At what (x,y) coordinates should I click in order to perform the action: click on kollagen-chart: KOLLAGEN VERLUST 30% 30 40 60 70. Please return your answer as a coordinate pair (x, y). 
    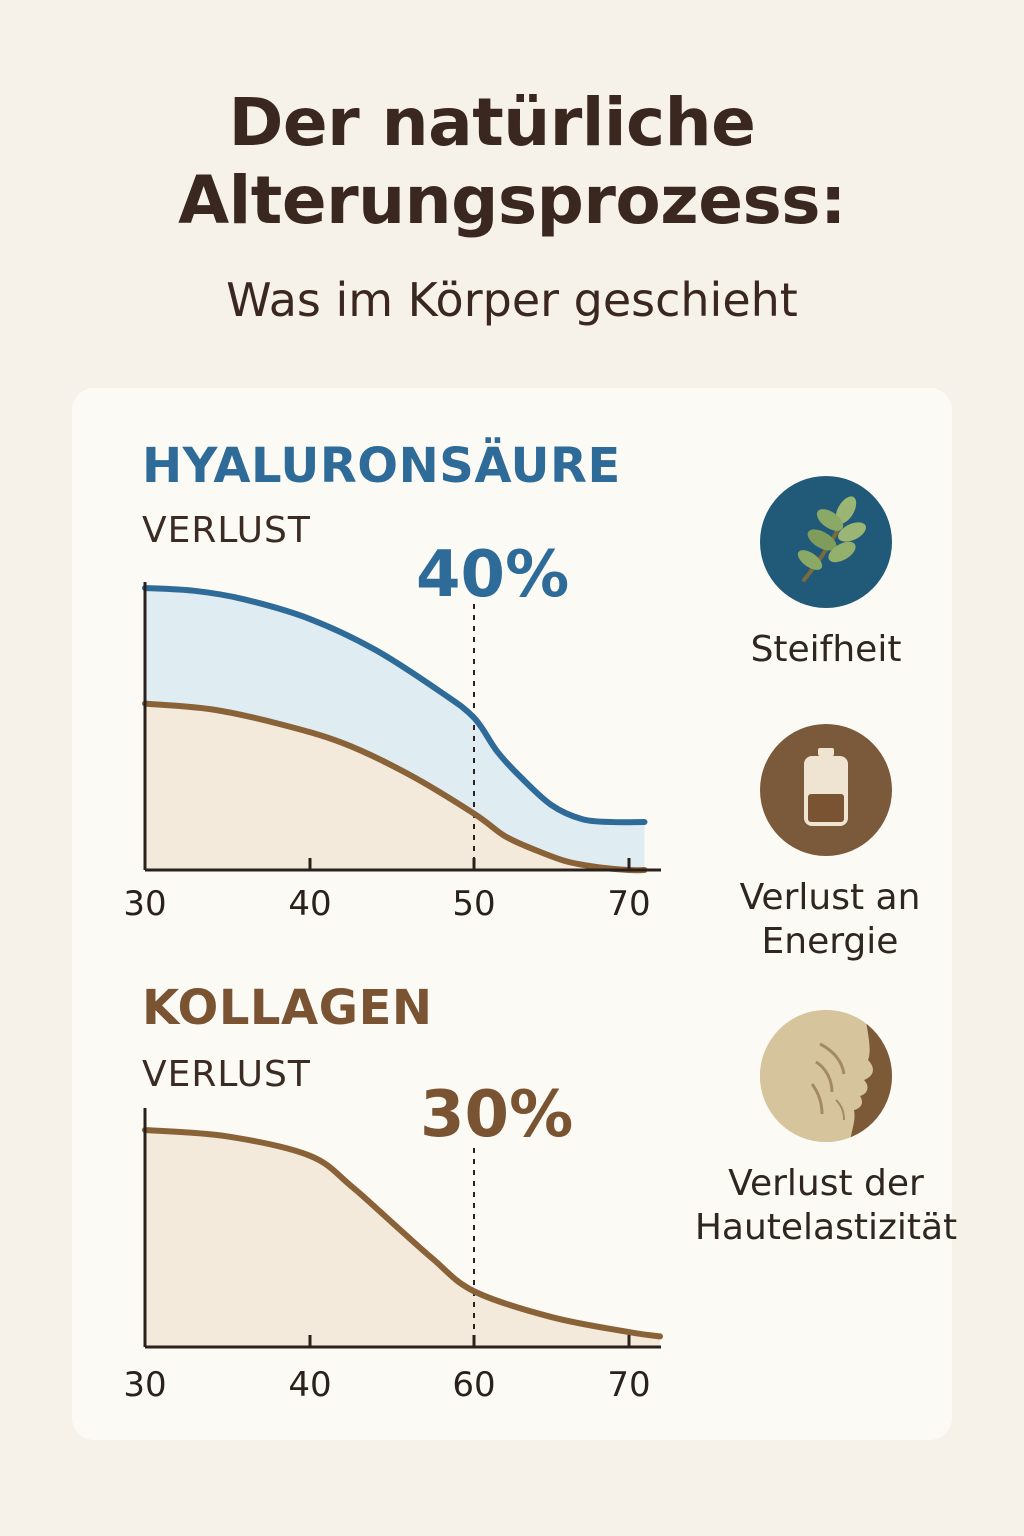
    Looking at the image, I should click on (393, 1192).